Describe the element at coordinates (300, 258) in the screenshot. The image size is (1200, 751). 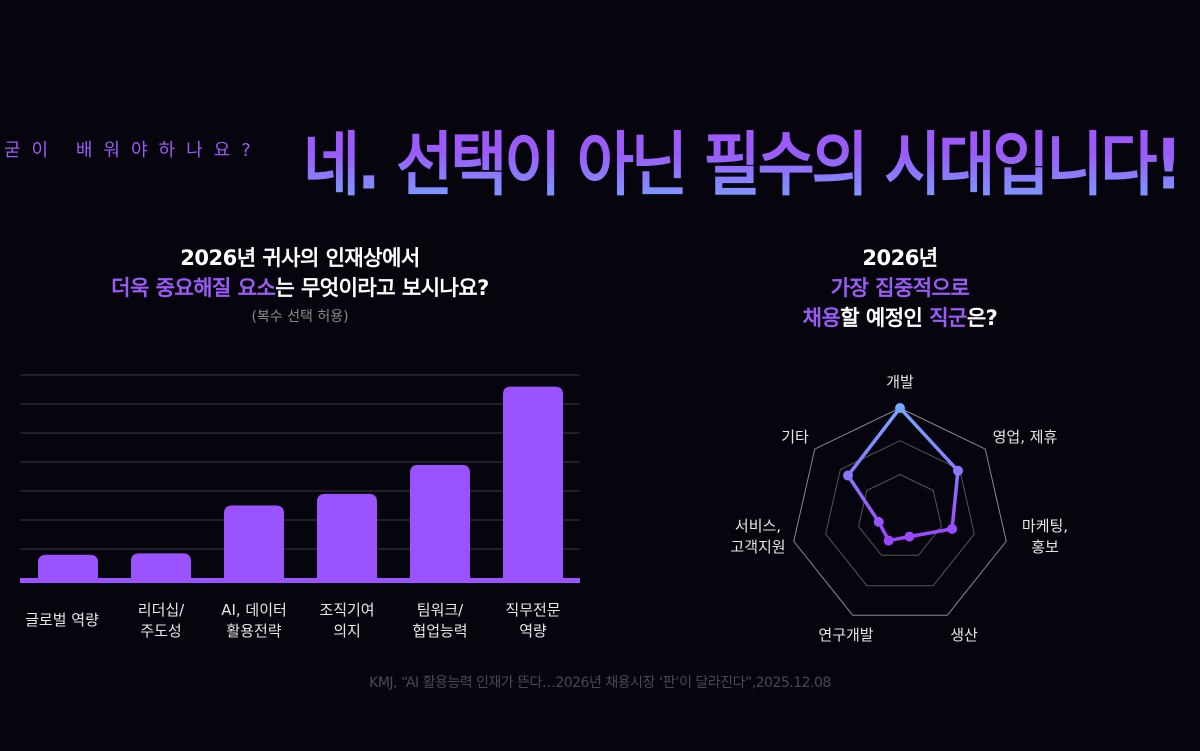
I see `bar-title-line1: 2026년 귀사의 인재상에서` at that location.